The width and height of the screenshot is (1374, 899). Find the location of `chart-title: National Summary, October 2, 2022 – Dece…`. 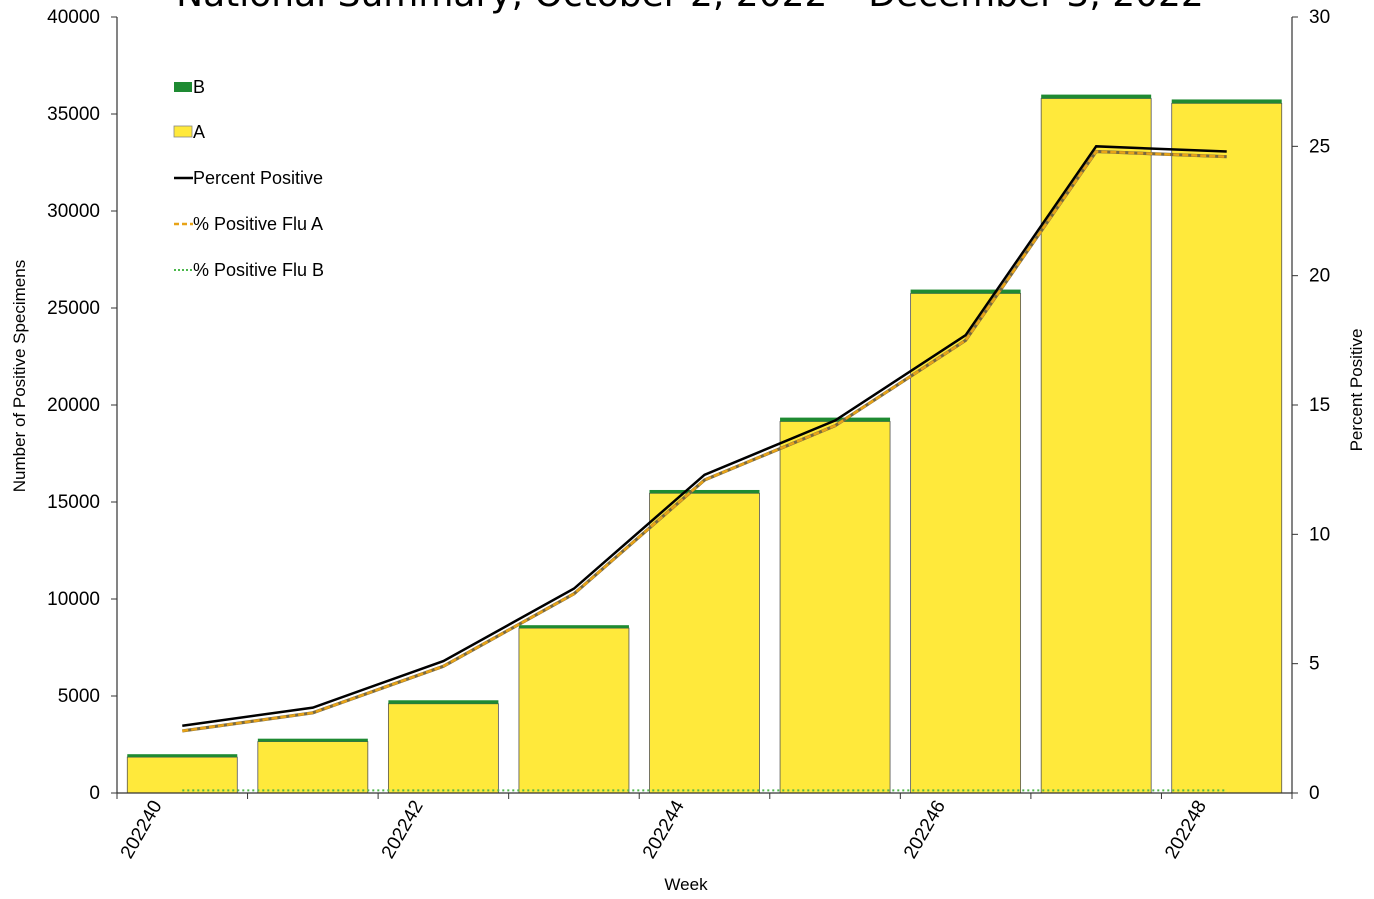

chart-title: National Summary, October 2, 2022 – Dece… is located at coordinates (690, 7).